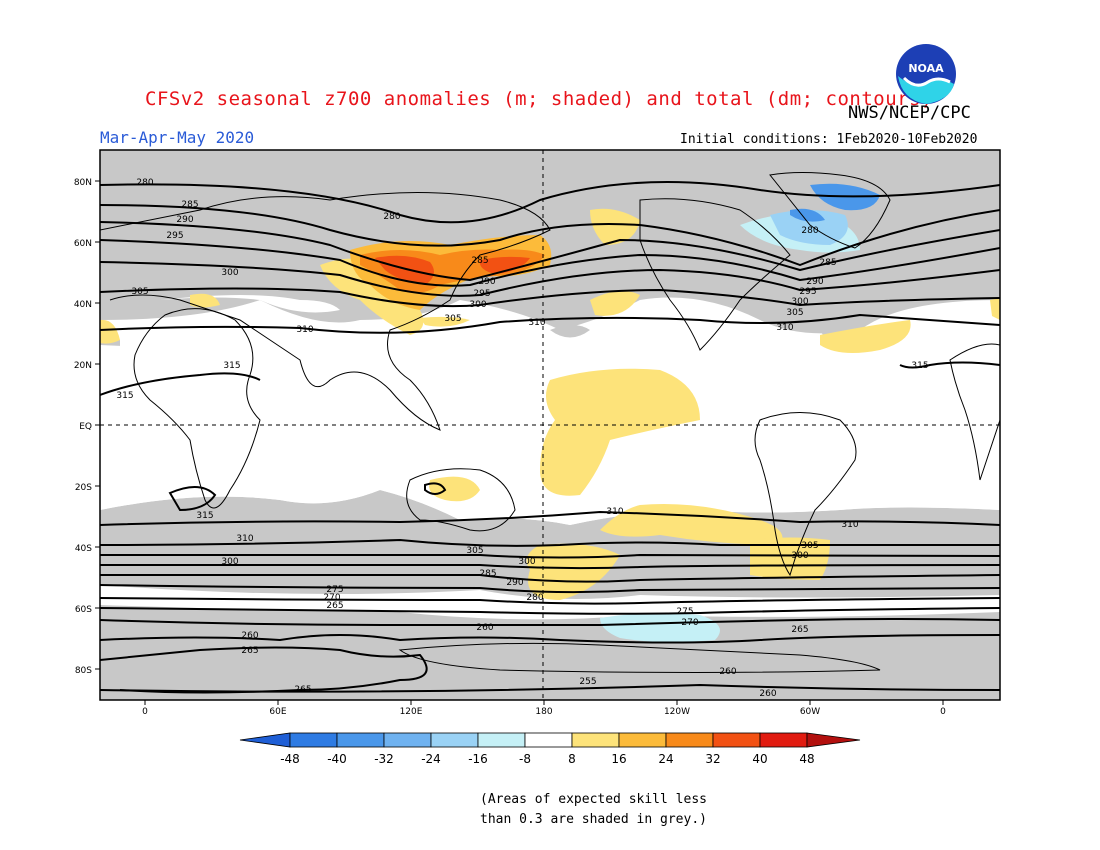  I want to click on lat-label-20s: 20S, so click(83, 488).